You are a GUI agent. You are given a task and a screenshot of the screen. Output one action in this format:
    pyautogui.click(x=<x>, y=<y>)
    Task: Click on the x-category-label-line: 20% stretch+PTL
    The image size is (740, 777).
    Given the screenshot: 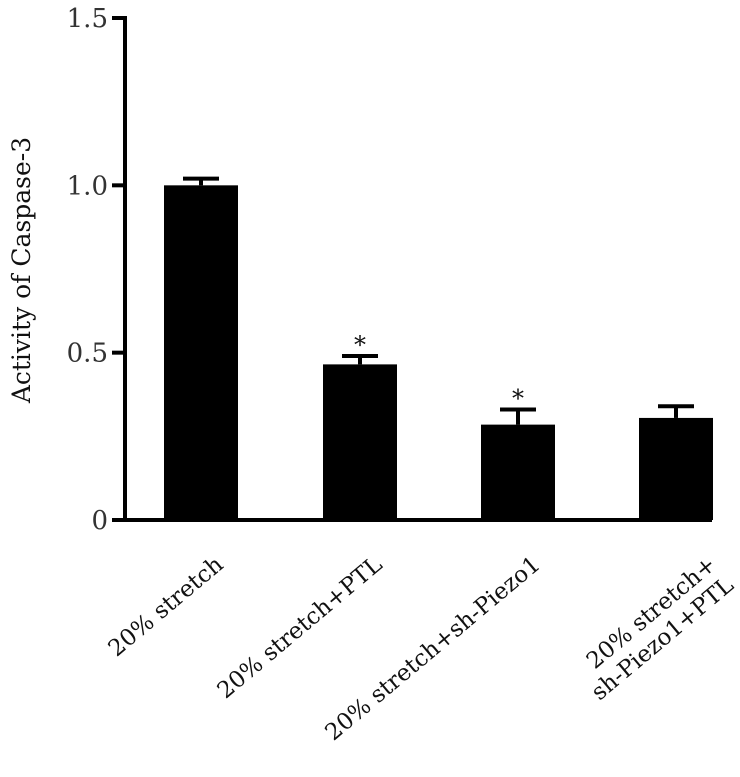 What is the action you would take?
    pyautogui.click(x=300, y=627)
    